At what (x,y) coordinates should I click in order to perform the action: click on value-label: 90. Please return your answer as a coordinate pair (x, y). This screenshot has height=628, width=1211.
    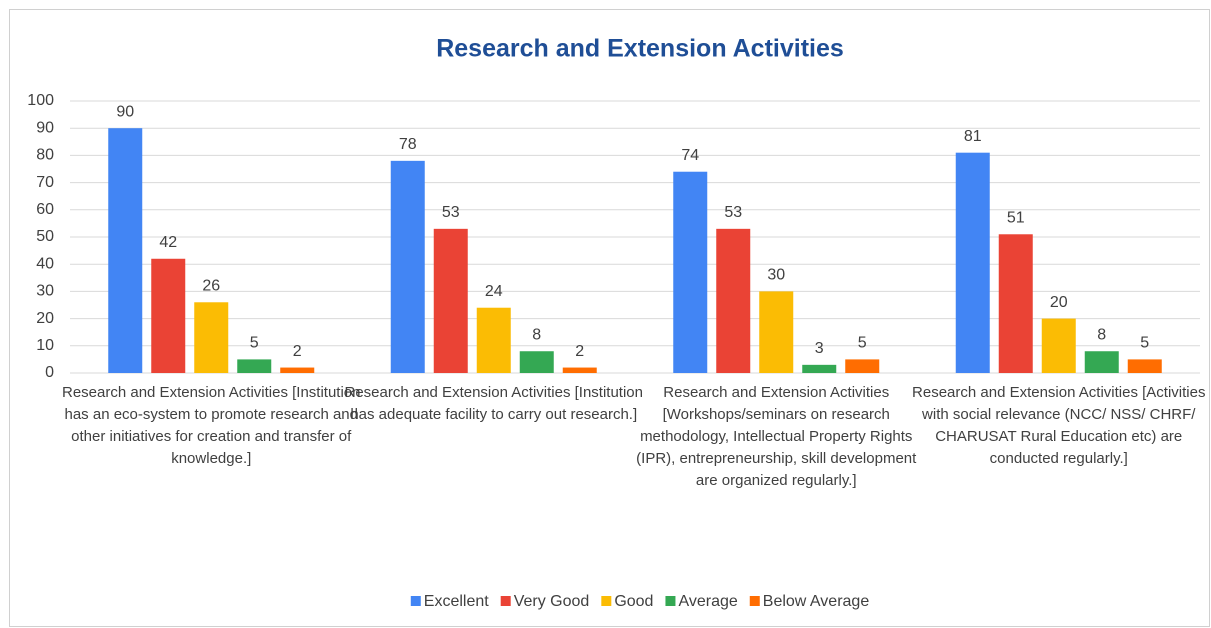
    Looking at the image, I should click on (125, 111).